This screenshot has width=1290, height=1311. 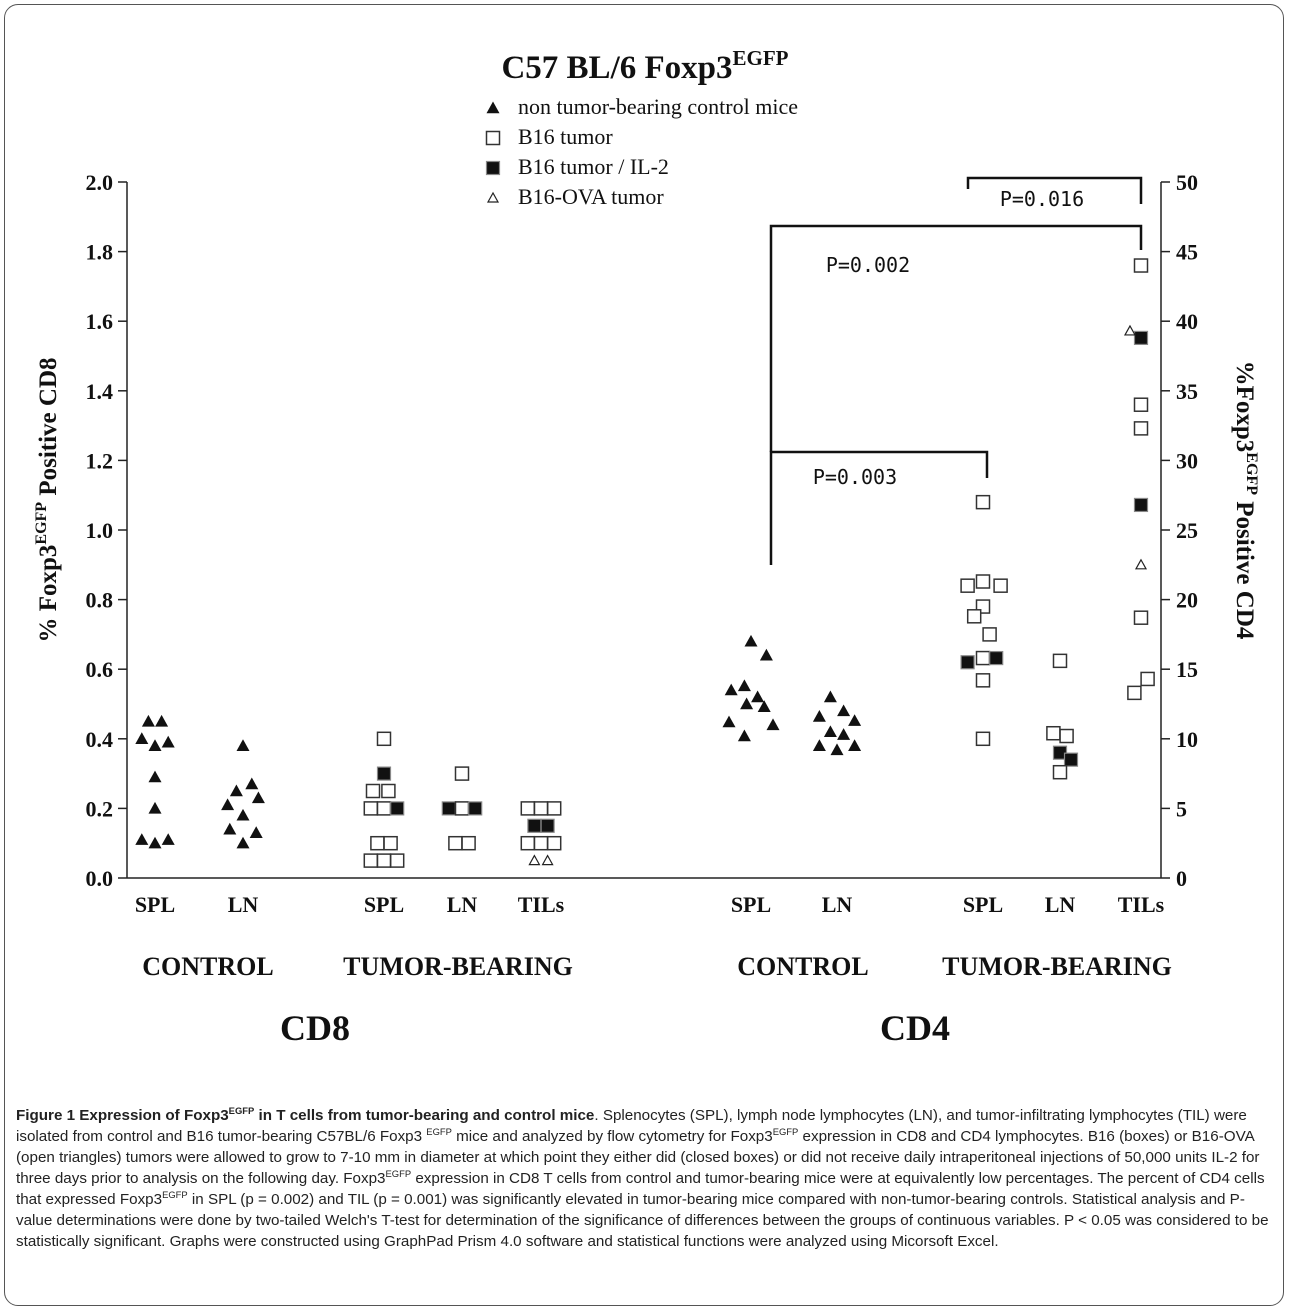 What do you see at coordinates (1057, 966) in the screenshot?
I see `group-label-tumor-cd4: TUMOR-BEARING` at bounding box center [1057, 966].